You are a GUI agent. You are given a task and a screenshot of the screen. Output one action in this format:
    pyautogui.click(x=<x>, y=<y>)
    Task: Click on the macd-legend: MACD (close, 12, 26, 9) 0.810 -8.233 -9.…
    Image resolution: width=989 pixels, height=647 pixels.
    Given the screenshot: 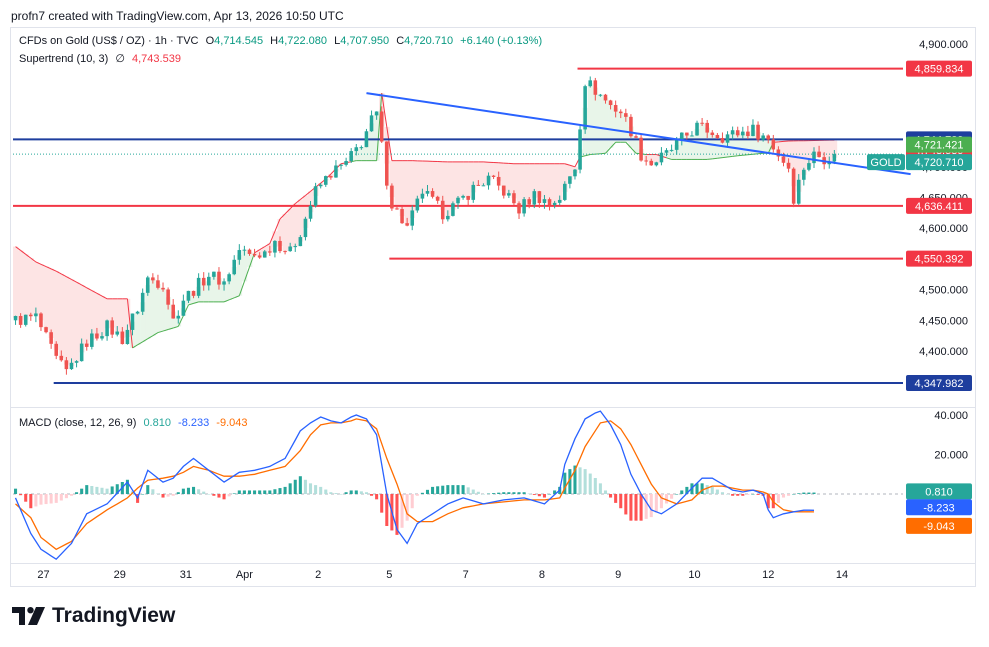 What is the action you would take?
    pyautogui.click(x=135, y=423)
    